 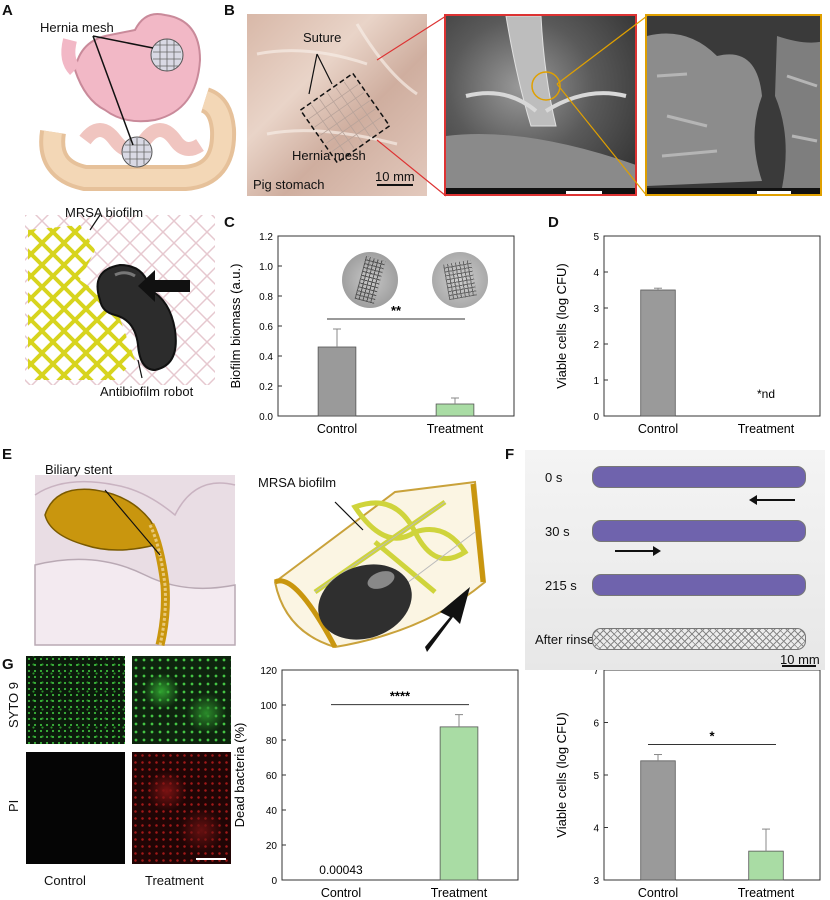 What do you see at coordinates (712, 775) in the screenshot?
I see `plot-frame-h` at bounding box center [712, 775].